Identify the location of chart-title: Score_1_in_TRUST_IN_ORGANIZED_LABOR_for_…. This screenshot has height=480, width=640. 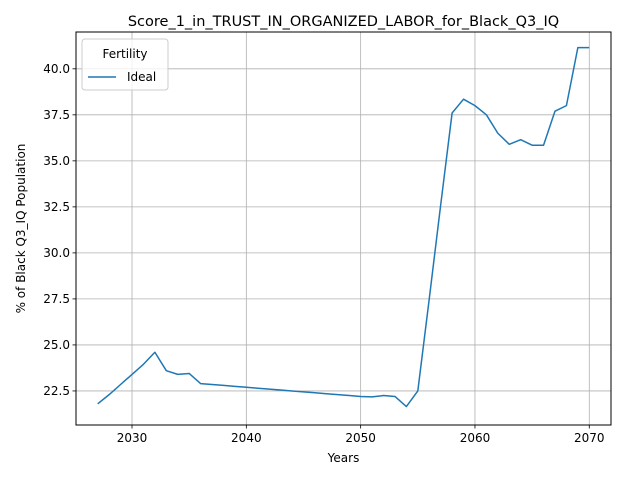
(343, 22).